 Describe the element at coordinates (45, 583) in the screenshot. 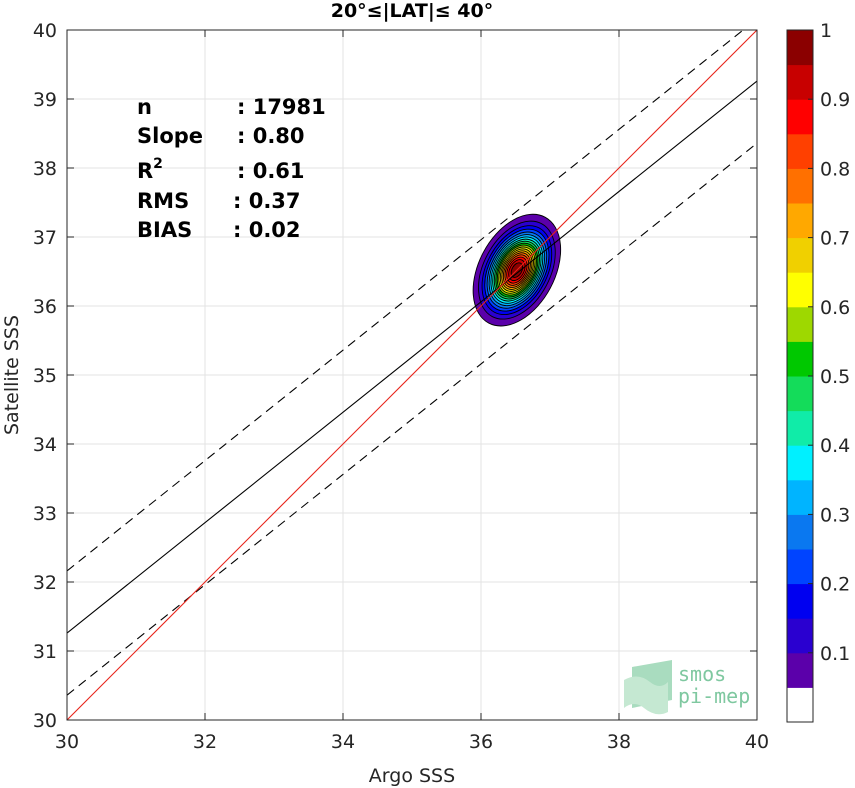

I see `y-tick-label: 32` at that location.